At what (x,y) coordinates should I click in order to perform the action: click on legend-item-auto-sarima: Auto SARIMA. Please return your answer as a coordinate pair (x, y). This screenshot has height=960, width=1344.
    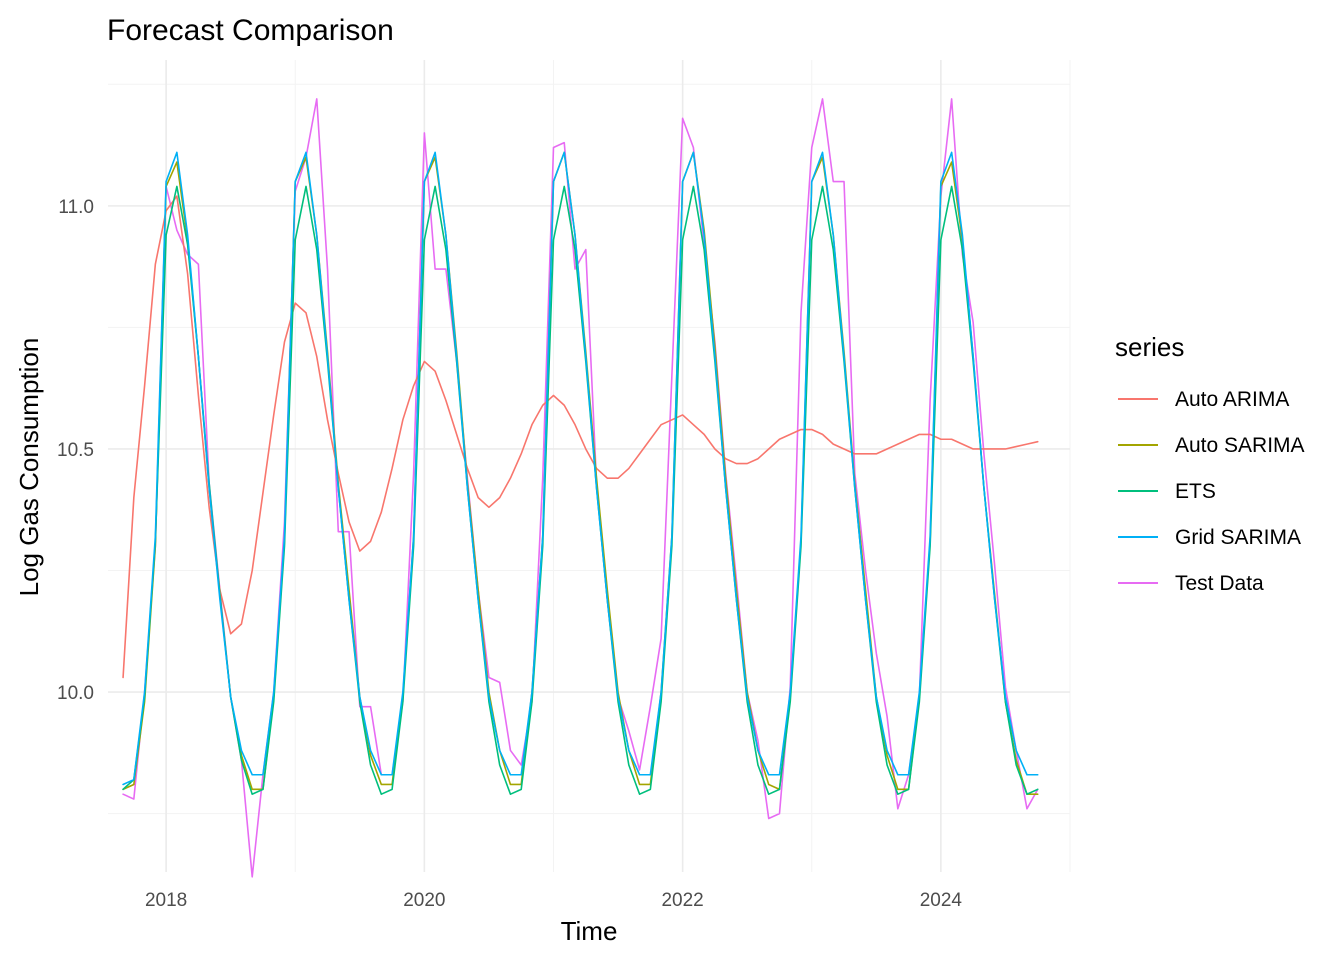
    Looking at the image, I should click on (1211, 445).